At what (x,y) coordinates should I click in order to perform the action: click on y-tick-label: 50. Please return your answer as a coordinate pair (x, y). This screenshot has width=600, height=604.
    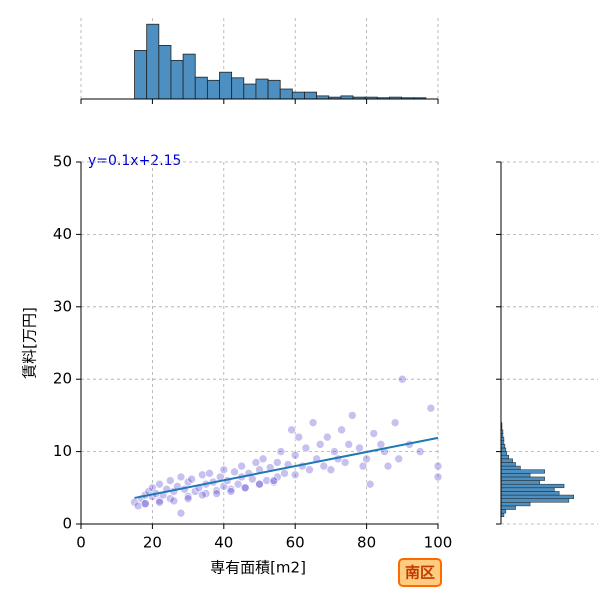
    Looking at the image, I should click on (62, 162).